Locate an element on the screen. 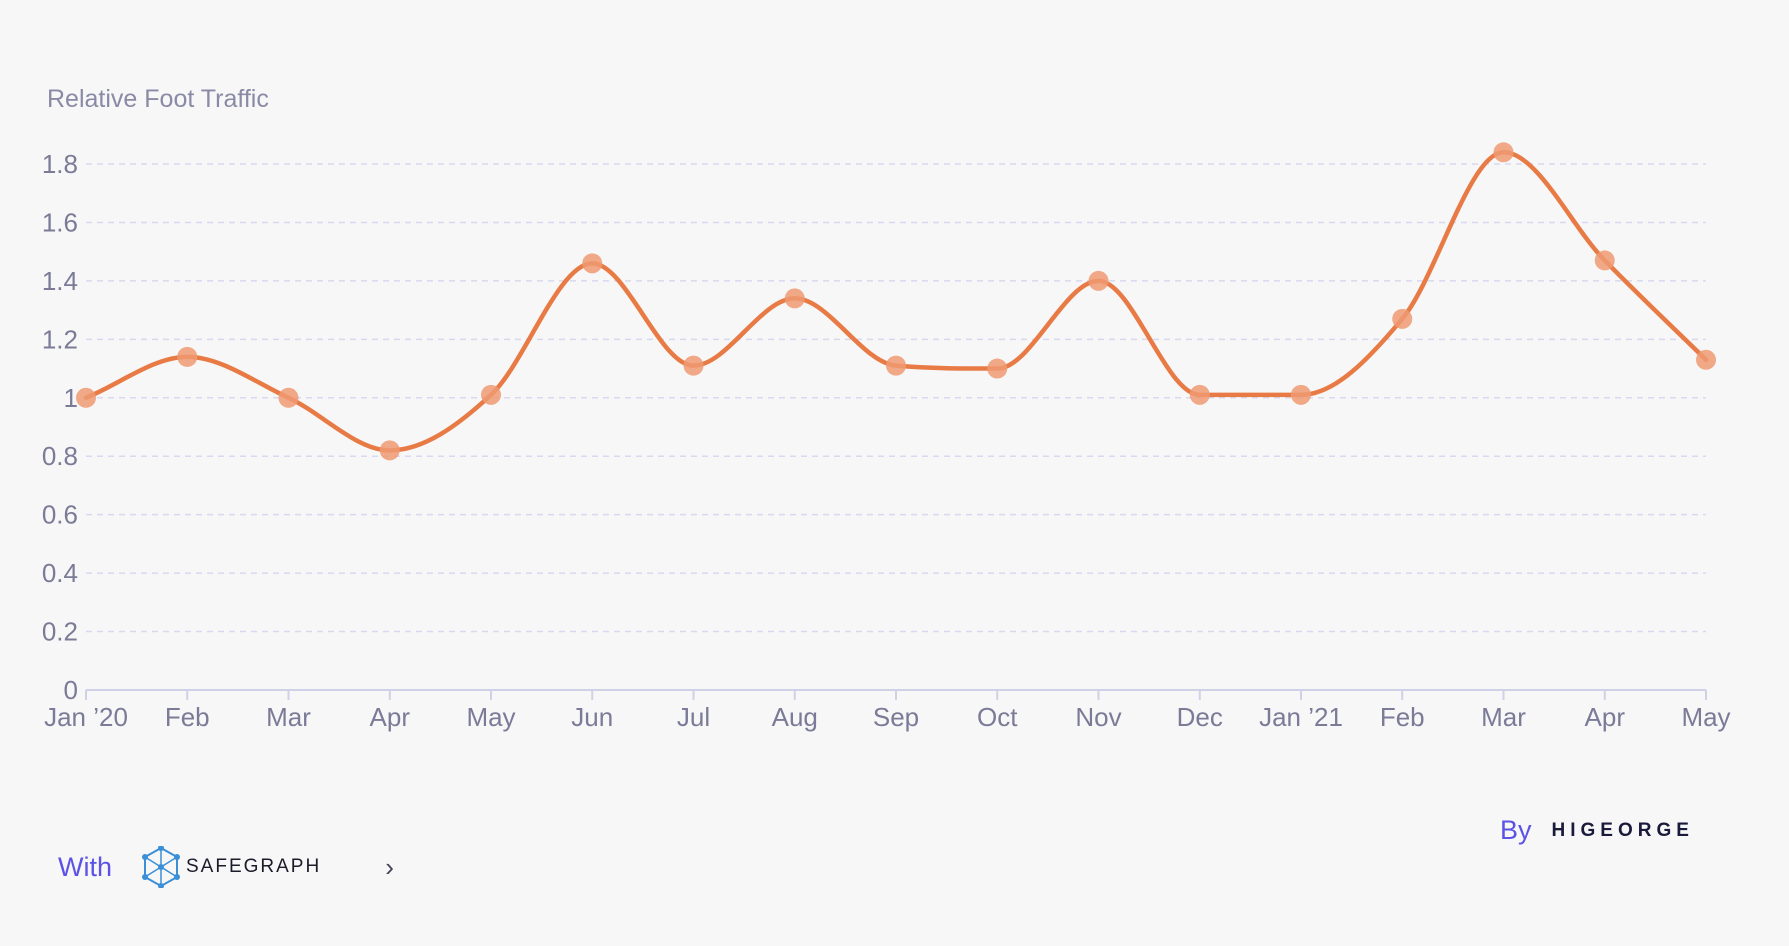 The width and height of the screenshot is (1789, 946). chevron-right-icon: › is located at coordinates (389, 866).